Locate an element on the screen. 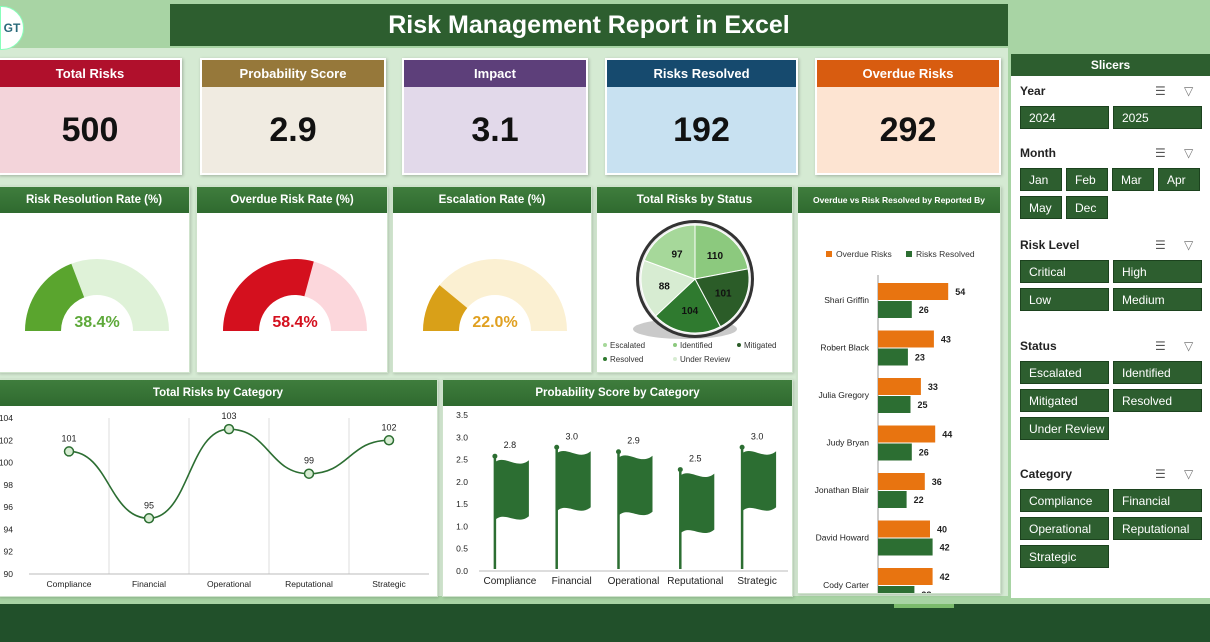 This screenshot has width=1210, height=642. pie-slice is located at coordinates (669, 252).